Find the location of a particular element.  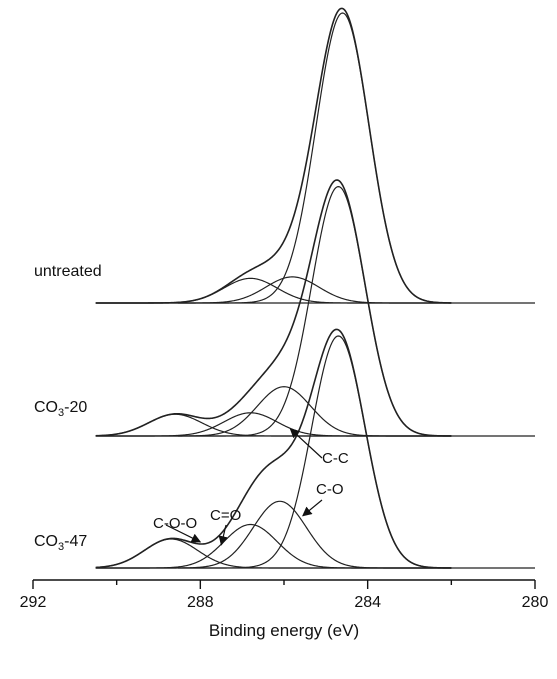

x-axis-title: Binding energy (eV) is located at coordinates (284, 630).